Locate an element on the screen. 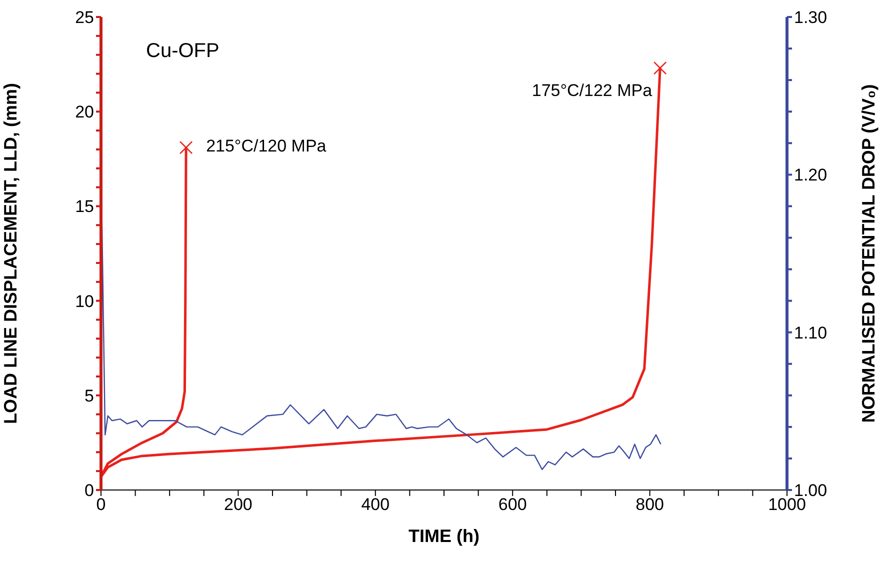 The width and height of the screenshot is (884, 562). y-tick-label: 15 is located at coordinates (84, 206).